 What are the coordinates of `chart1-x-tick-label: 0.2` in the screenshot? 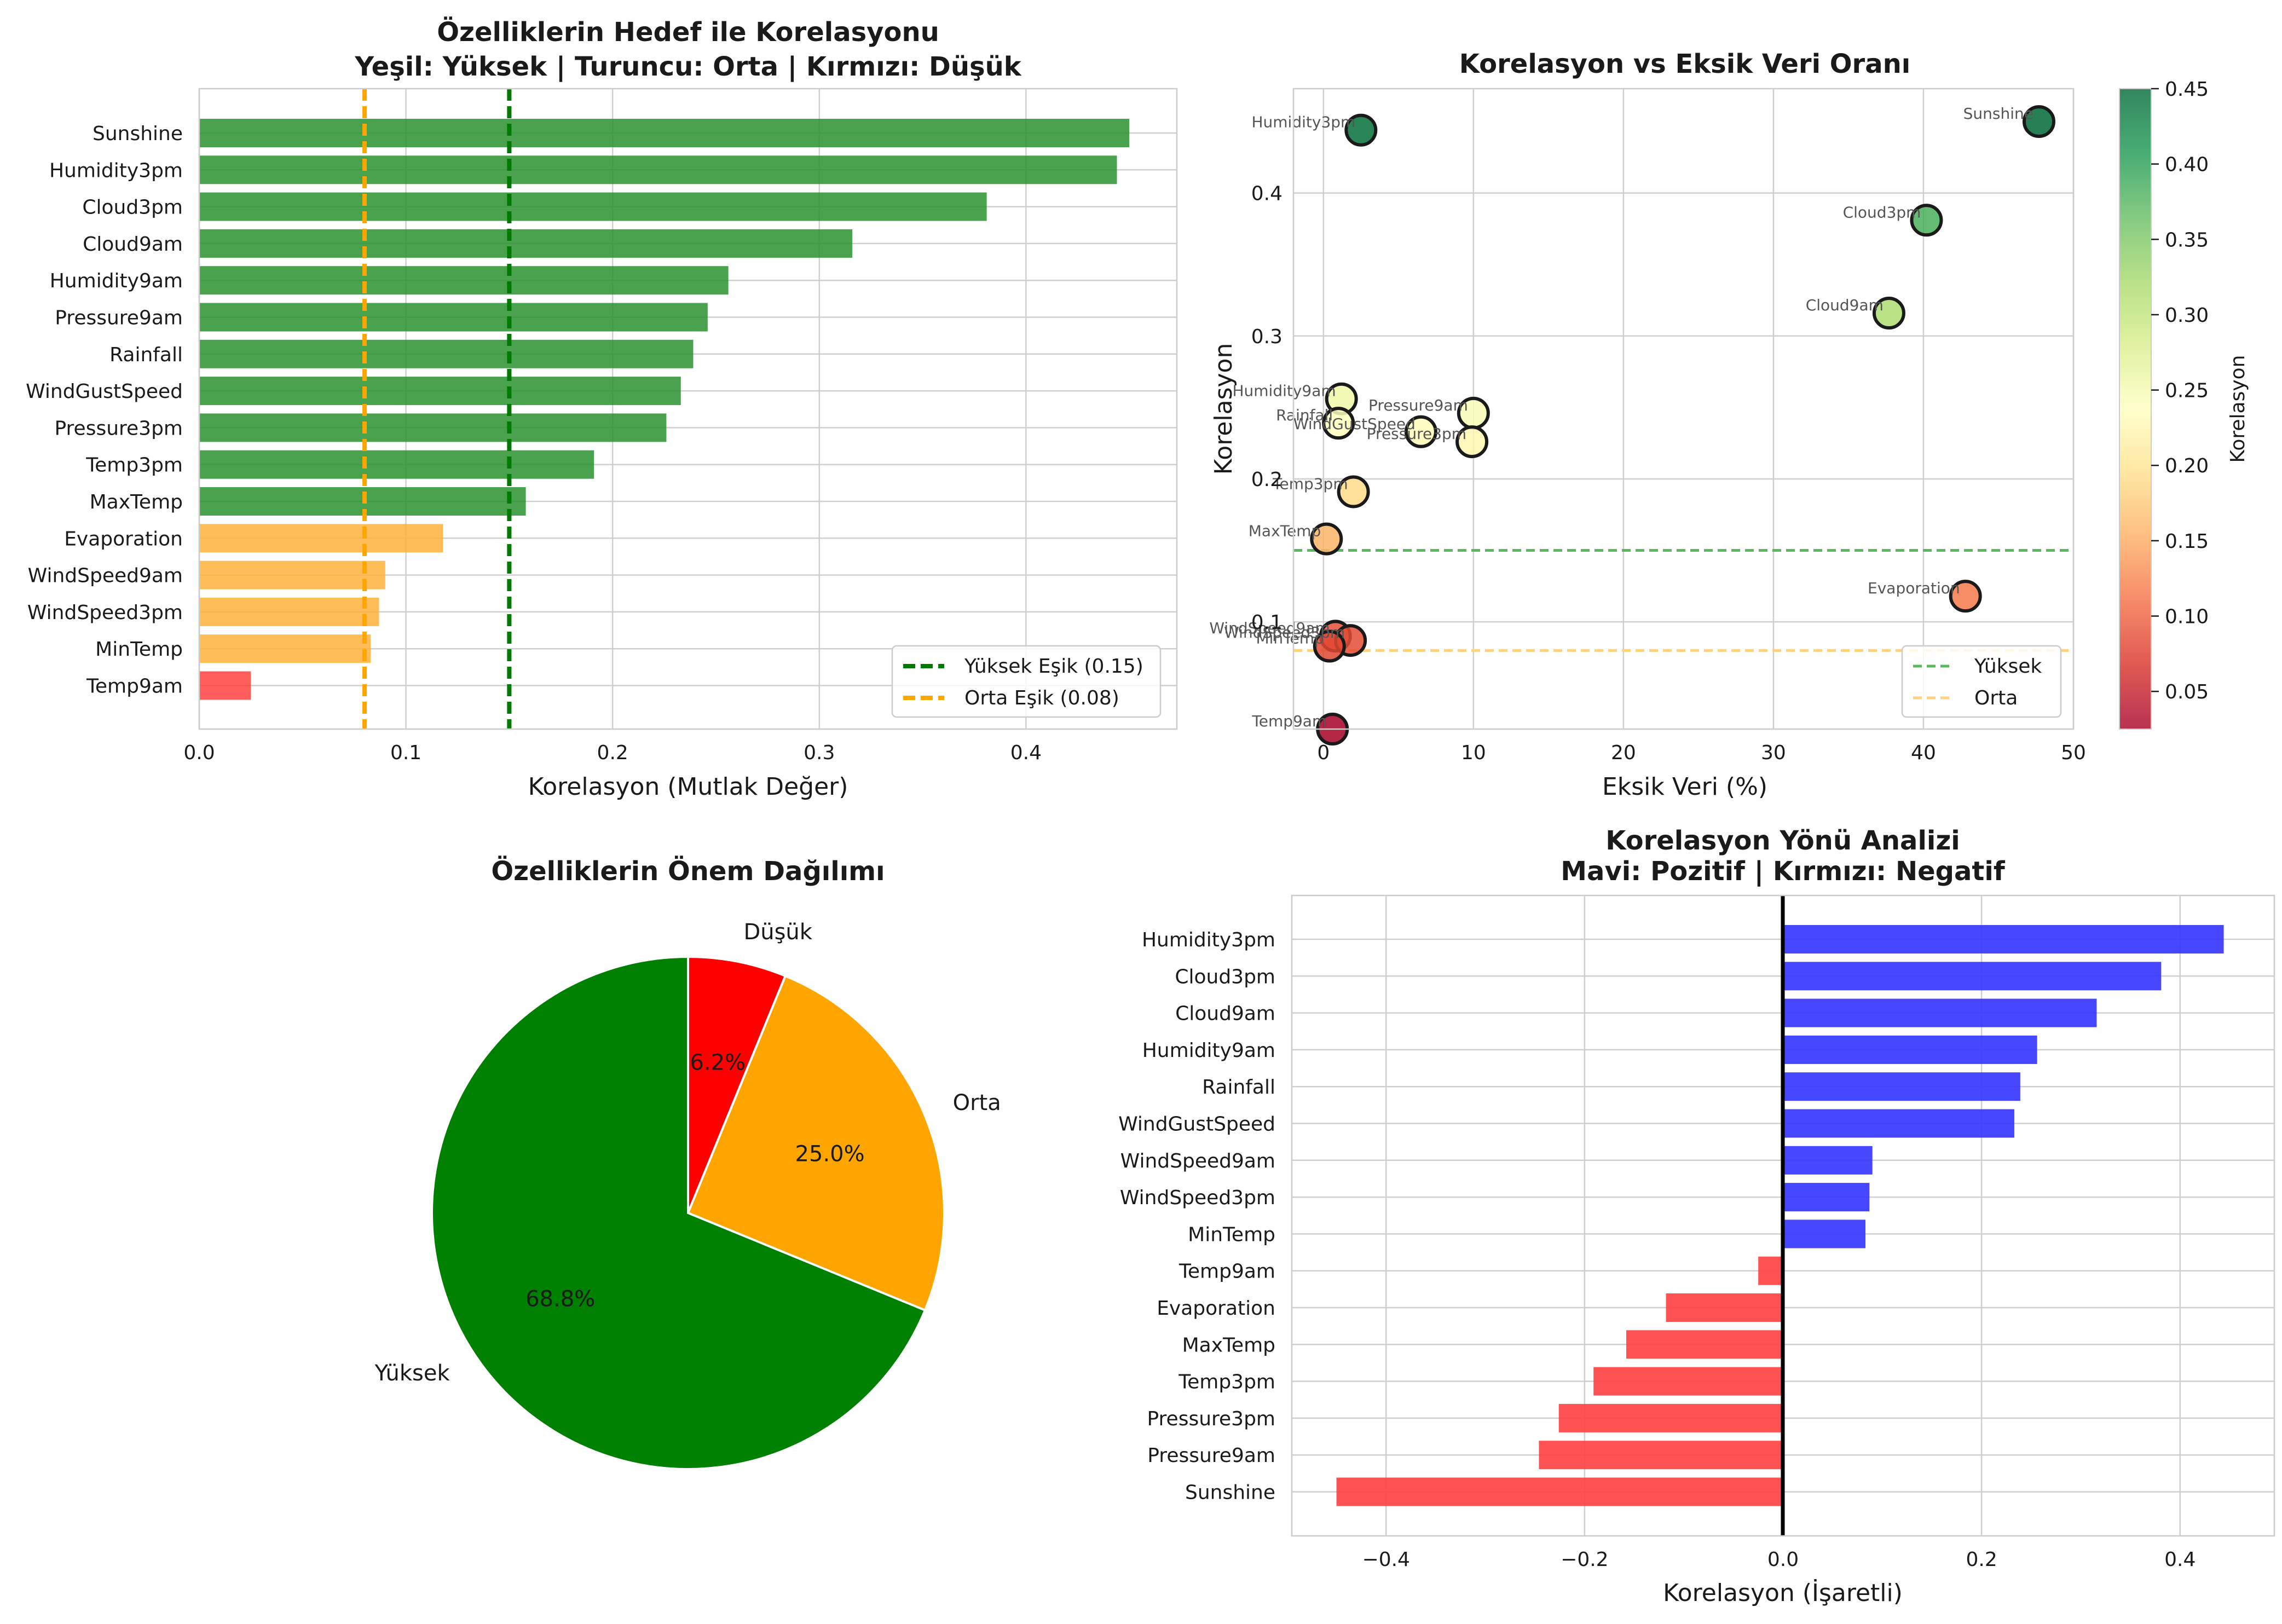 It's located at (612, 753).